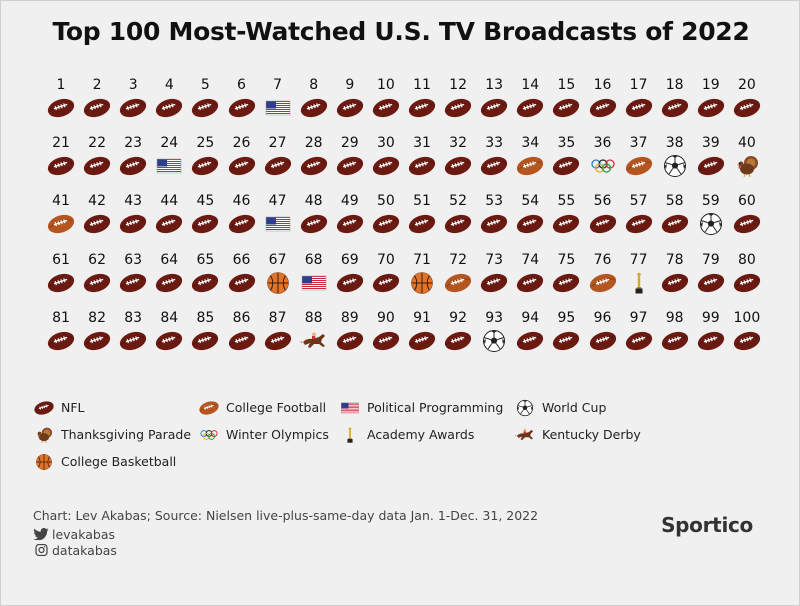  Describe the element at coordinates (386, 214) in the screenshot. I see `broadcast-cell: 50` at that location.